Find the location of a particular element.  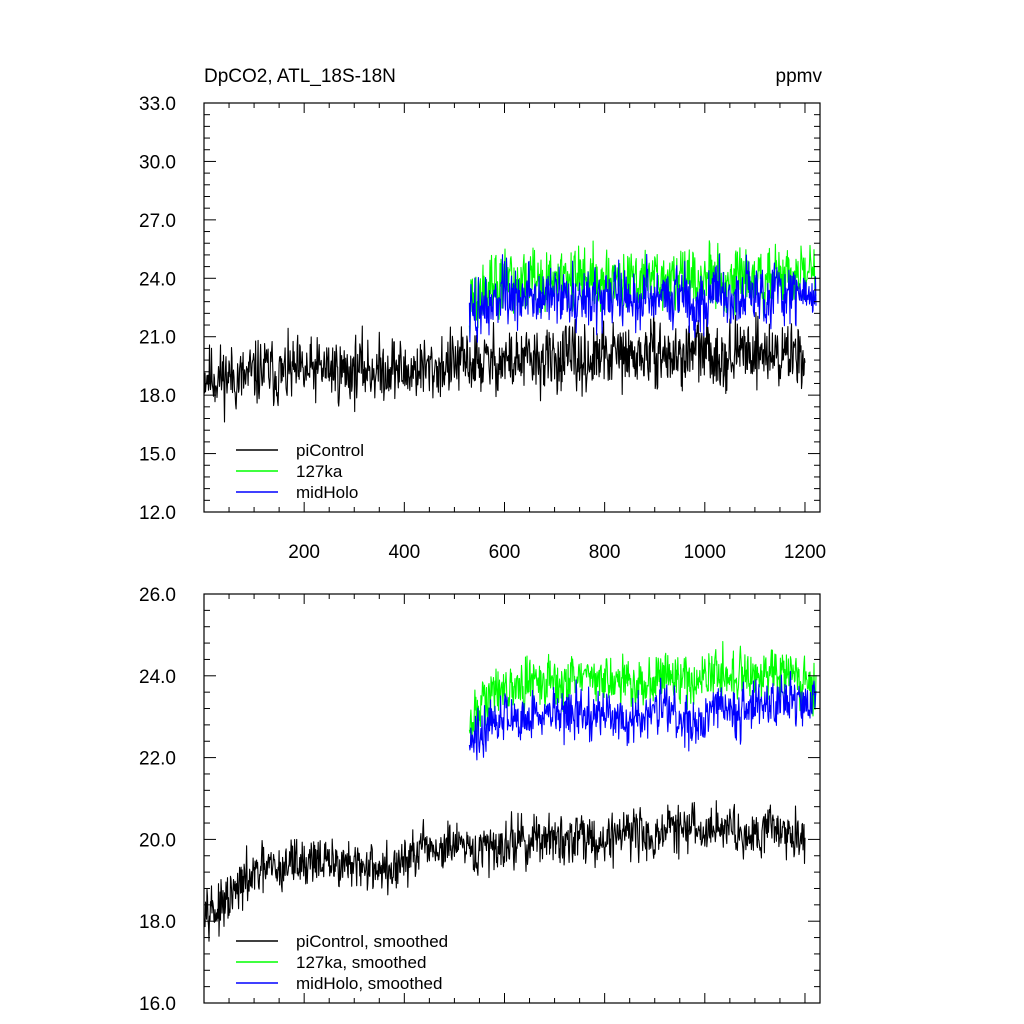

top-xtick-label: 600 is located at coordinates (505, 552).